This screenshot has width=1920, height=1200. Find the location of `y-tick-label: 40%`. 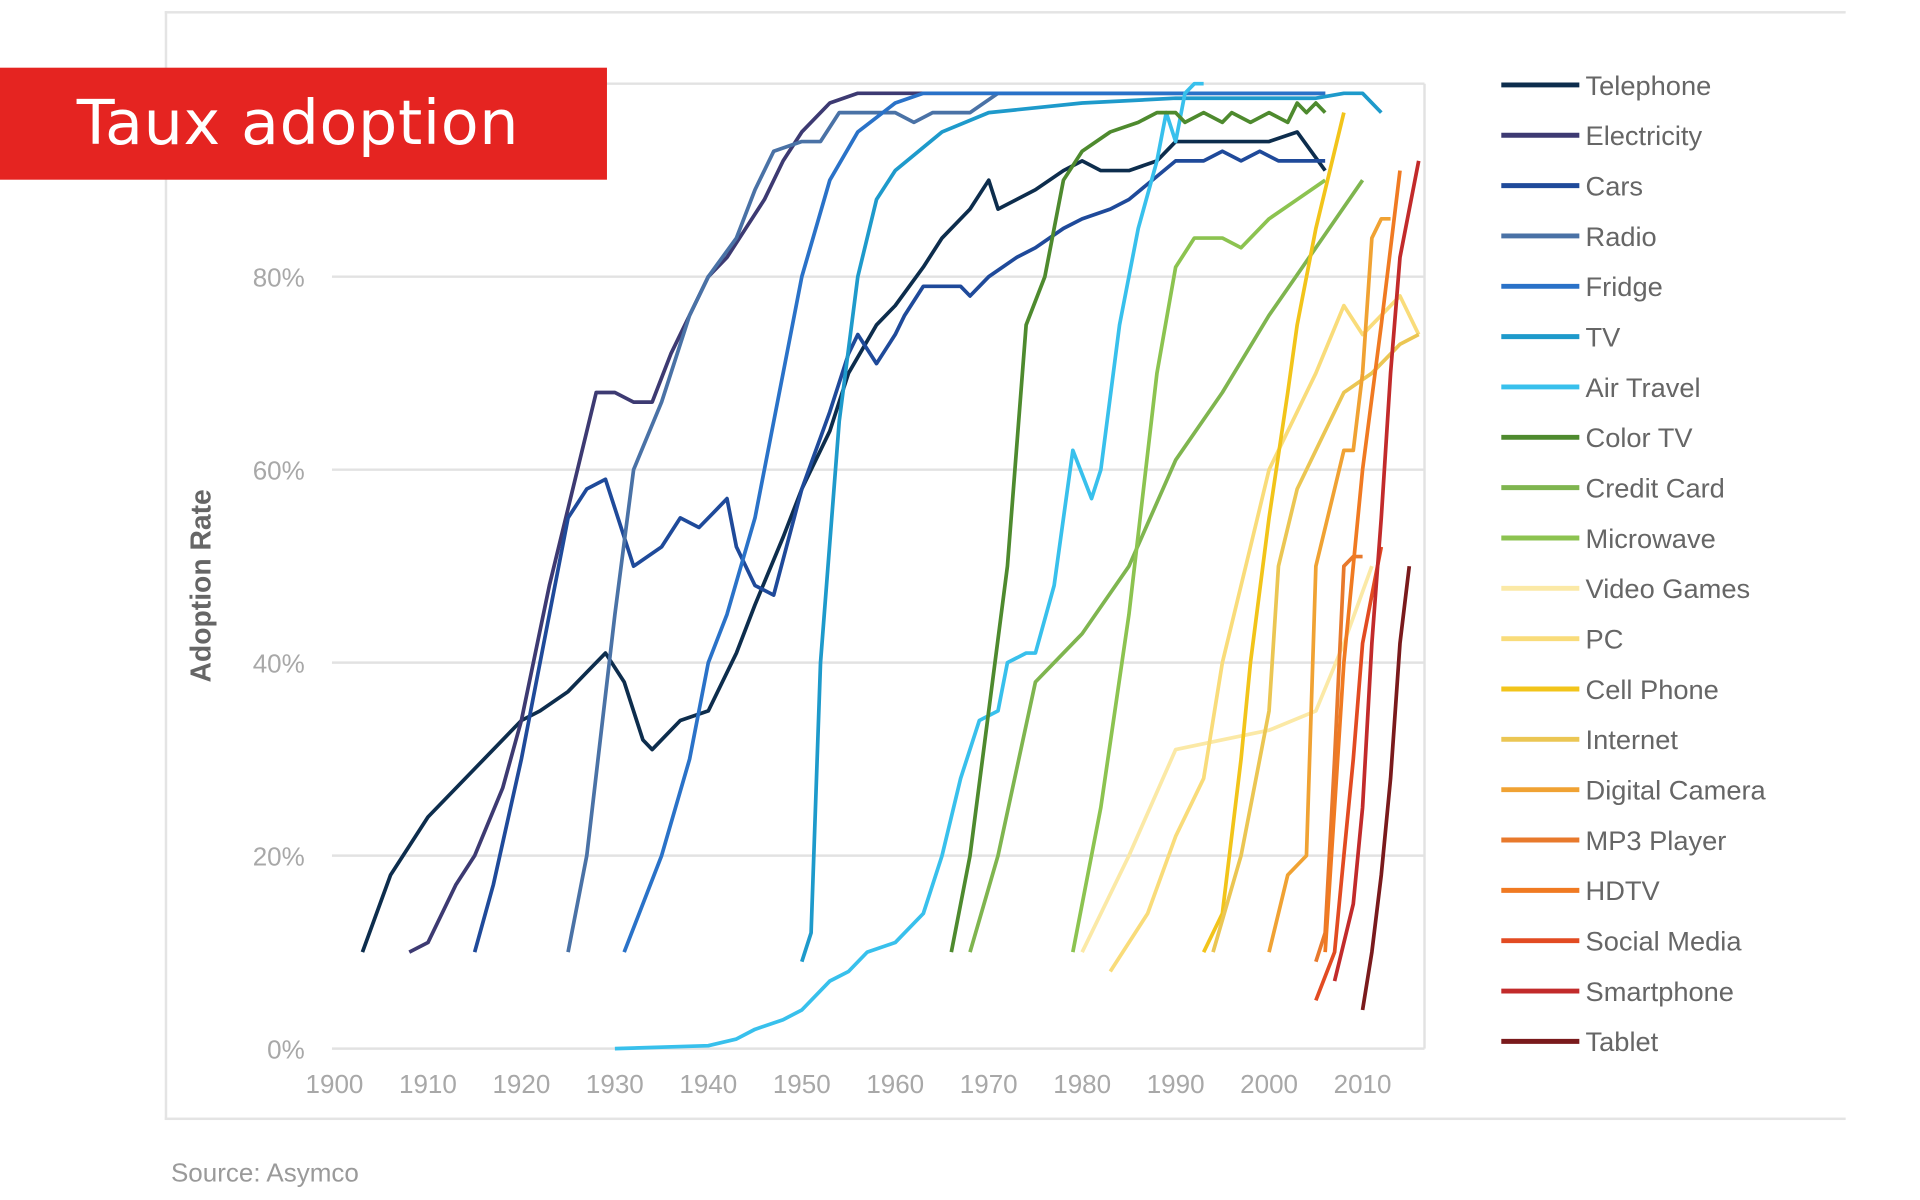

y-tick-label: 40% is located at coordinates (279, 665).